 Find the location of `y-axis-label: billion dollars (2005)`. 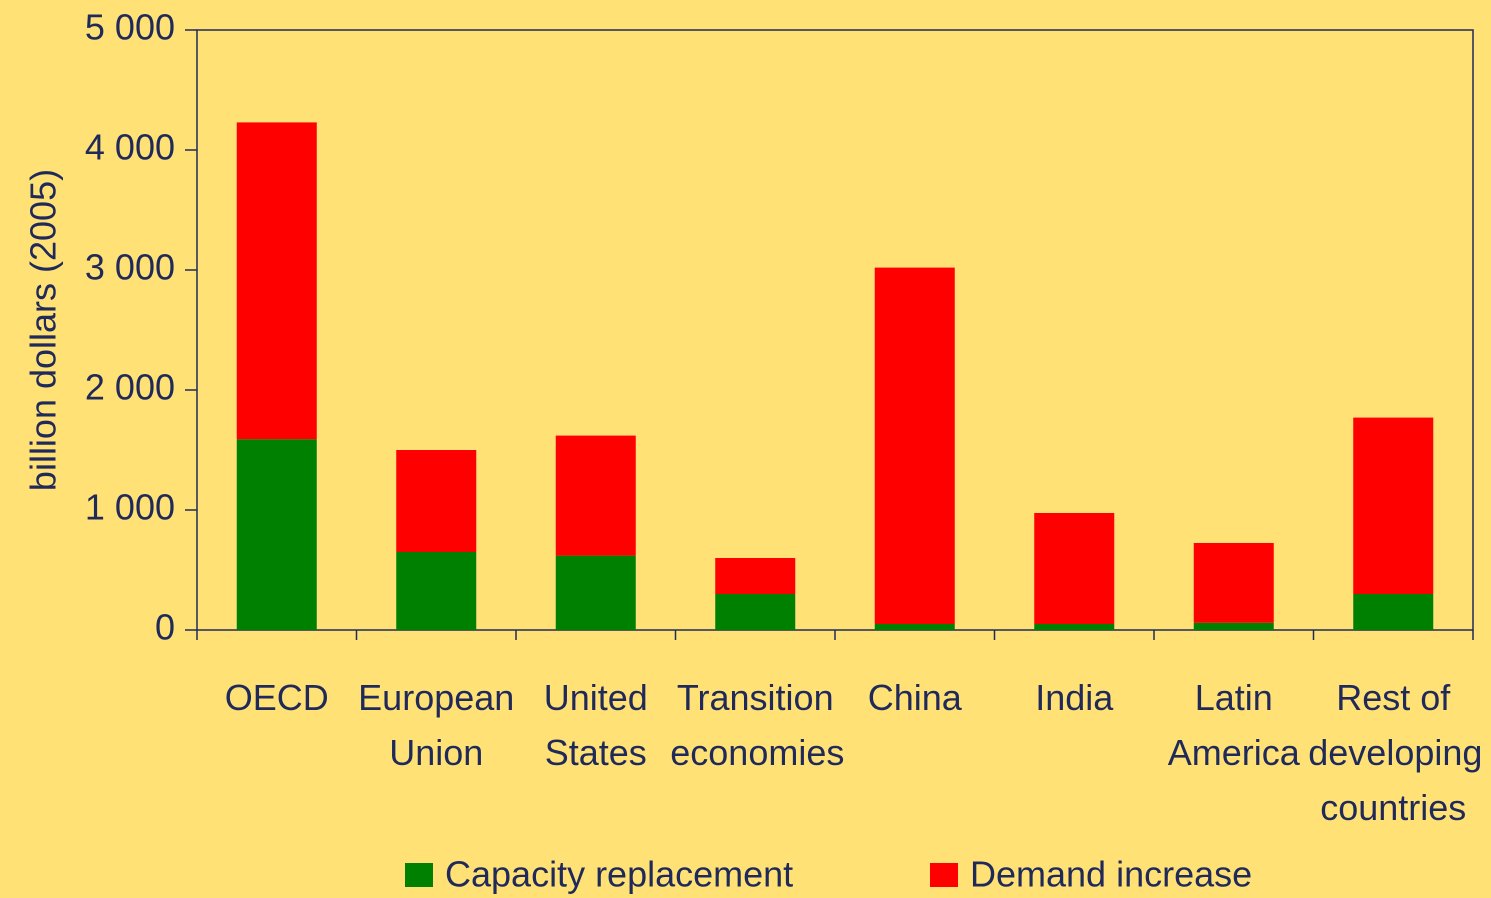

y-axis-label: billion dollars (2005) is located at coordinates (43, 330).